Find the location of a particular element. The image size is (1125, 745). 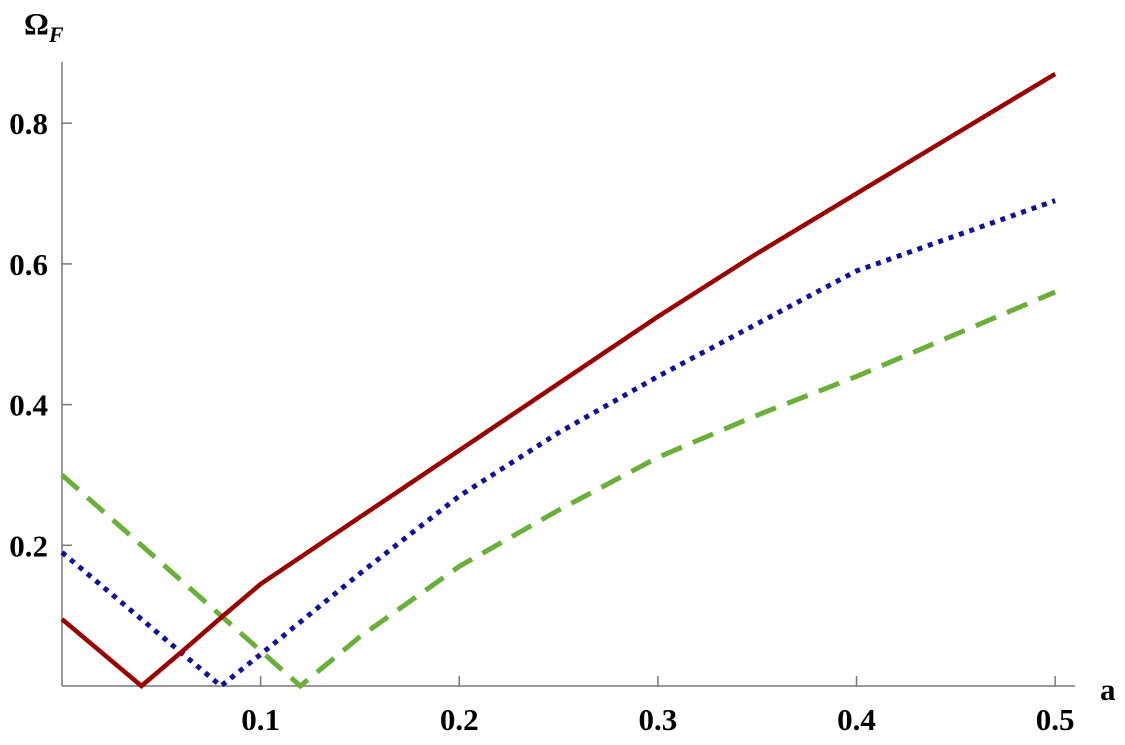

x-axis-label: a is located at coordinates (1108, 689).